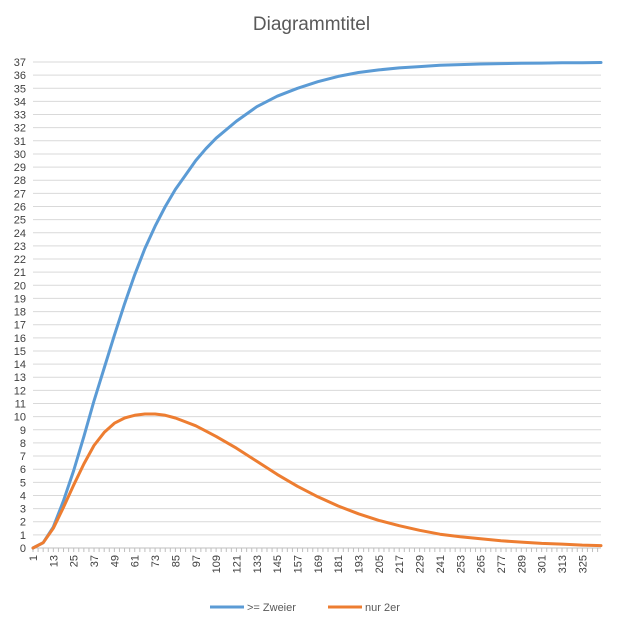 This screenshot has width=623, height=623. I want to click on x-tick-label: 1, so click(34, 558).